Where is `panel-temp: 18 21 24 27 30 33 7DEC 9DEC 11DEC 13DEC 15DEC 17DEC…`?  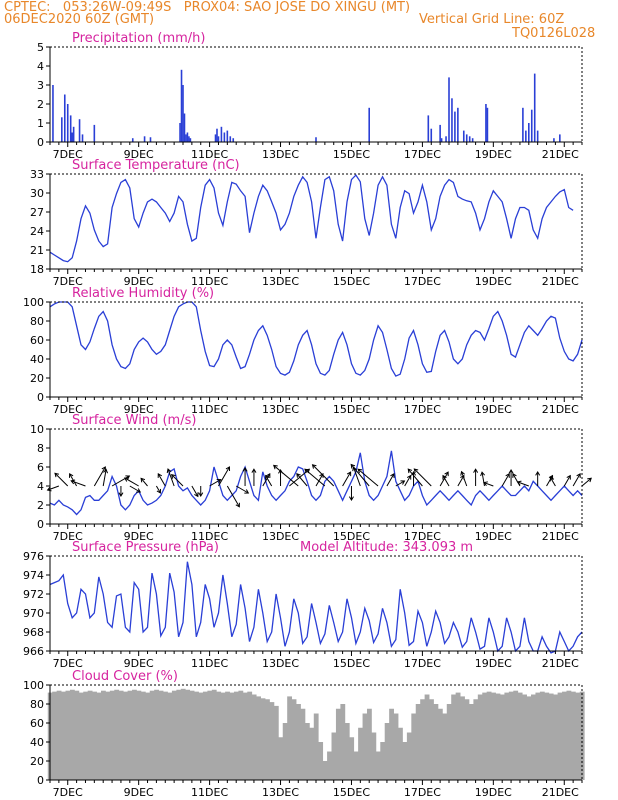
panel-temp: 18 21 24 27 30 33 7DEC 9DEC 11DEC 13DEC 15DEC 17DEC… is located at coordinates (306, 228).